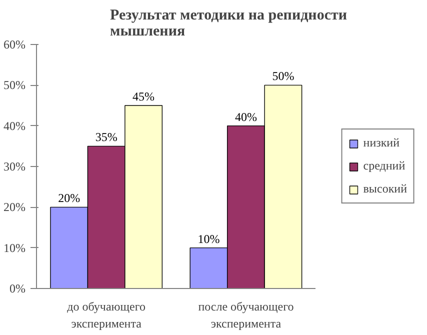  What do you see at coordinates (15, 247) in the screenshot?
I see `y-tick-label: 10%` at bounding box center [15, 247].